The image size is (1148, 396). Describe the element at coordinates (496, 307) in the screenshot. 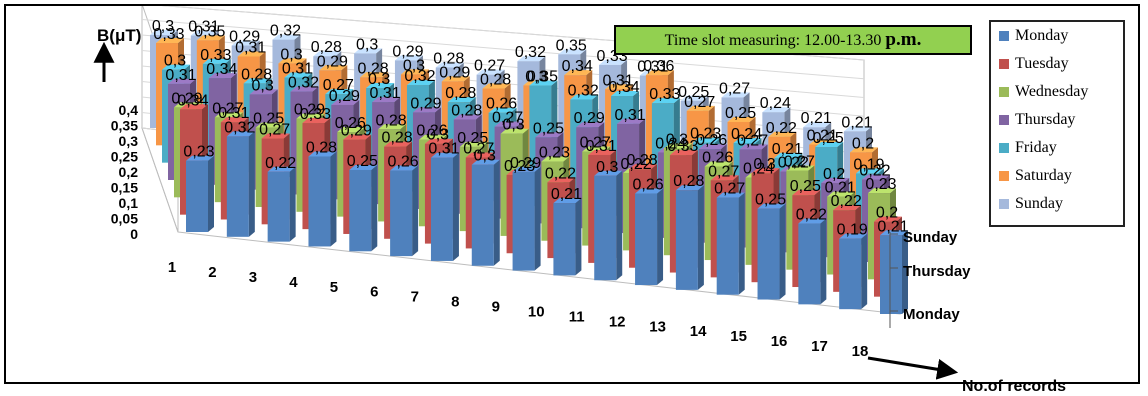

I see `x-tick-label: 9` at that location.